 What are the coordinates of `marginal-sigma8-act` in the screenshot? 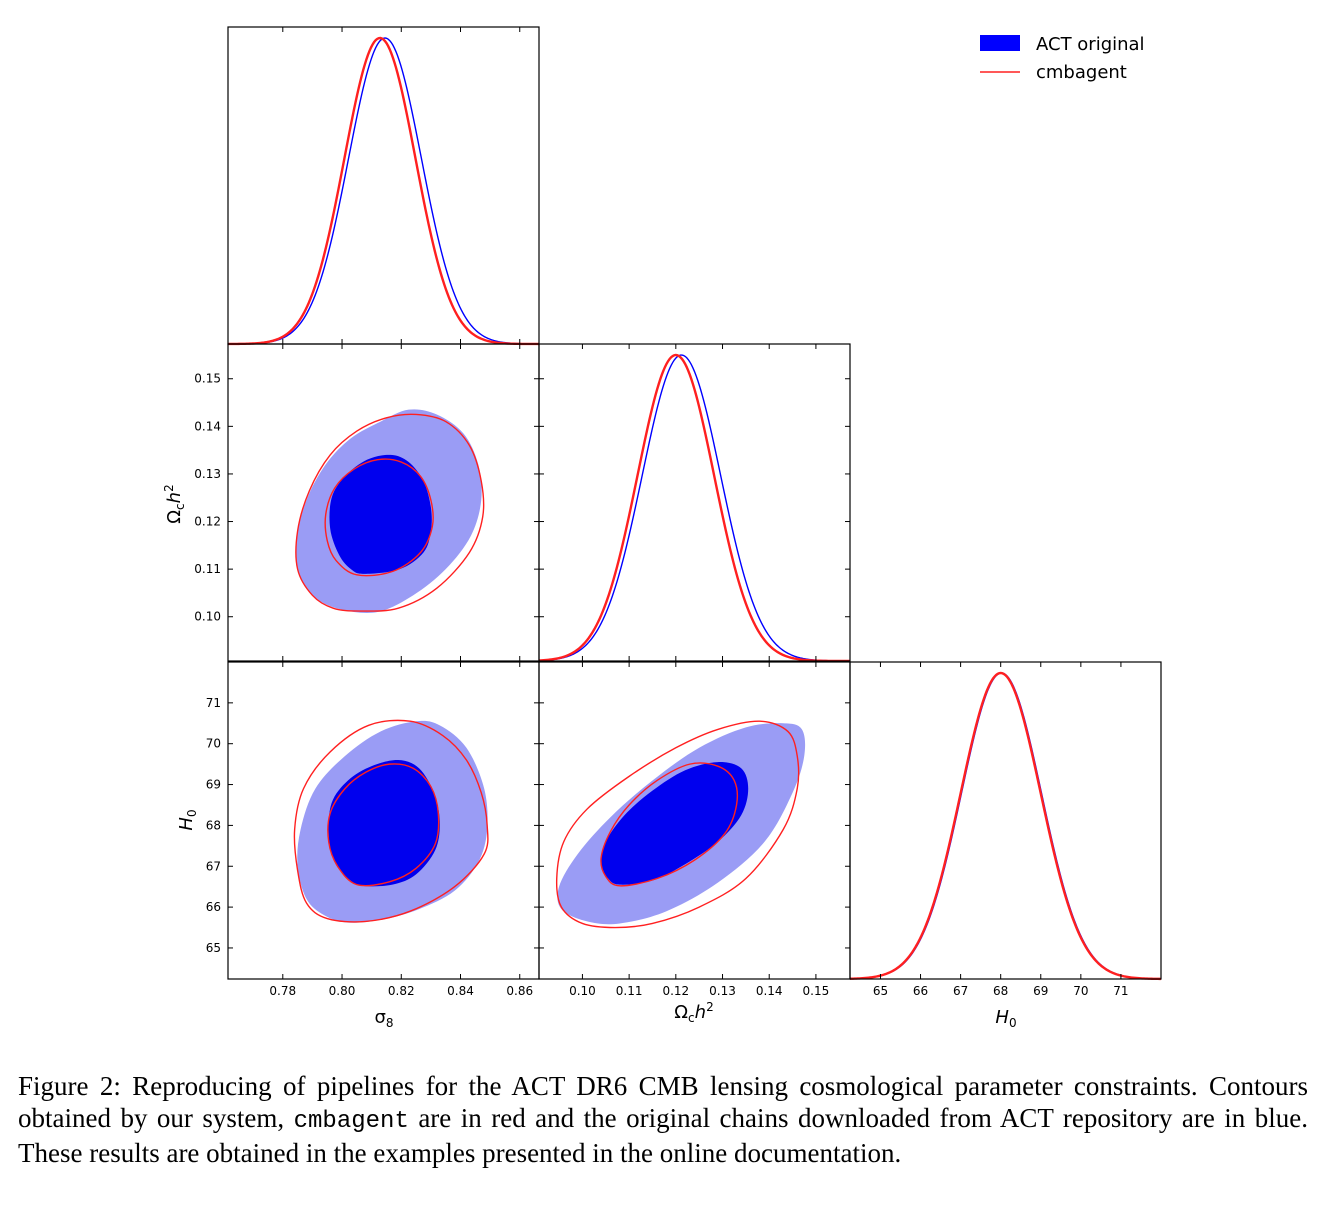 It's located at (384, 191).